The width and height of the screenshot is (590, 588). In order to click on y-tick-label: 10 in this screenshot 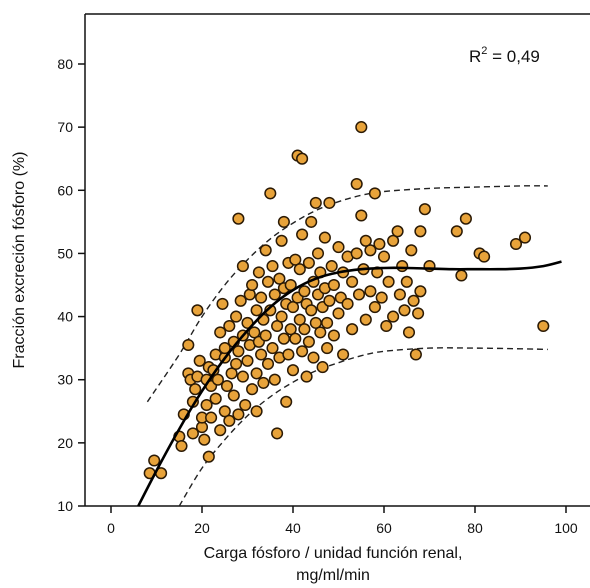, I will do `click(65, 506)`.